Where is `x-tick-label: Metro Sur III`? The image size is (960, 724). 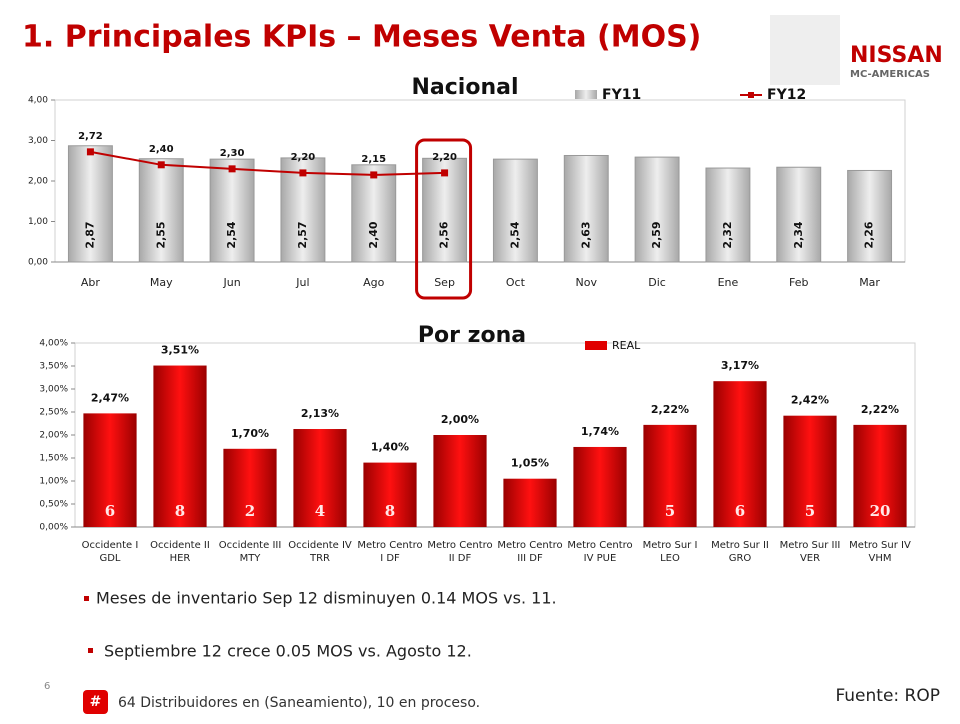 x-tick-label: Metro Sur III is located at coordinates (810, 545).